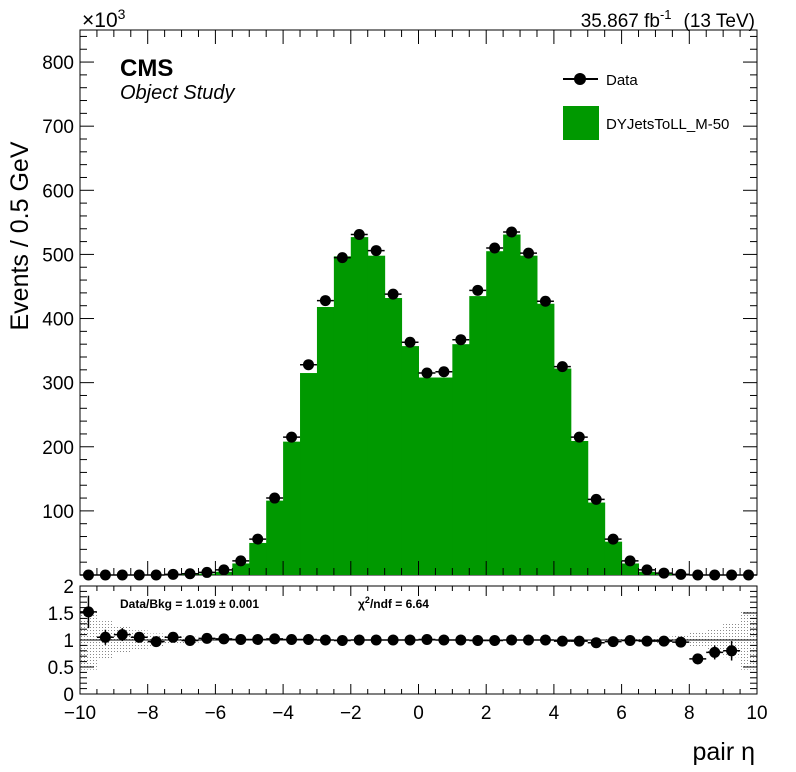 This screenshot has width=796, height=772. I want to click on legend-mc-label: DYJetsToLL_M-50, so click(667, 124).